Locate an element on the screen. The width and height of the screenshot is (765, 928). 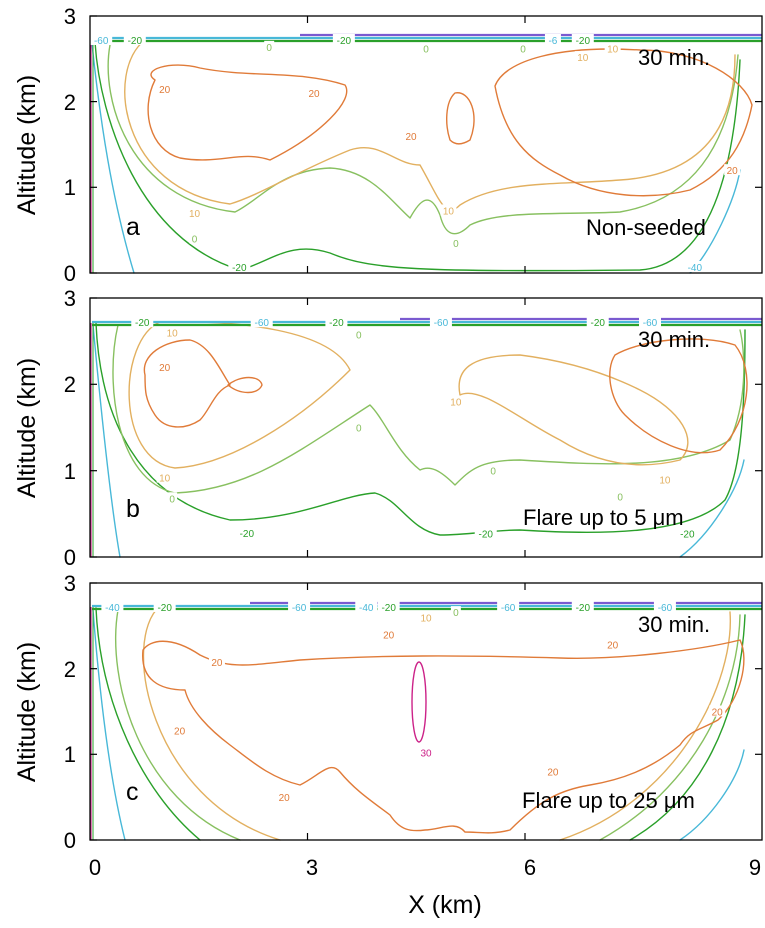
y-tick-label: 1 is located at coordinates (70, 471).